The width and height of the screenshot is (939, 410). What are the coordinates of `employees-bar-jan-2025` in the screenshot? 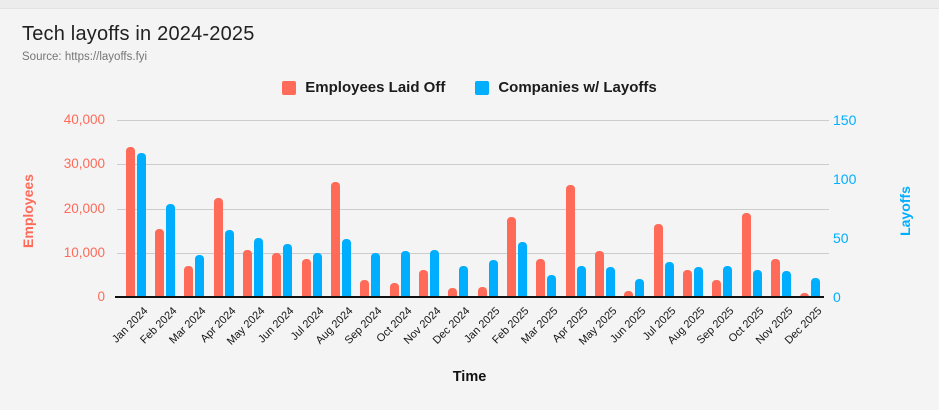 It's located at (482, 292).